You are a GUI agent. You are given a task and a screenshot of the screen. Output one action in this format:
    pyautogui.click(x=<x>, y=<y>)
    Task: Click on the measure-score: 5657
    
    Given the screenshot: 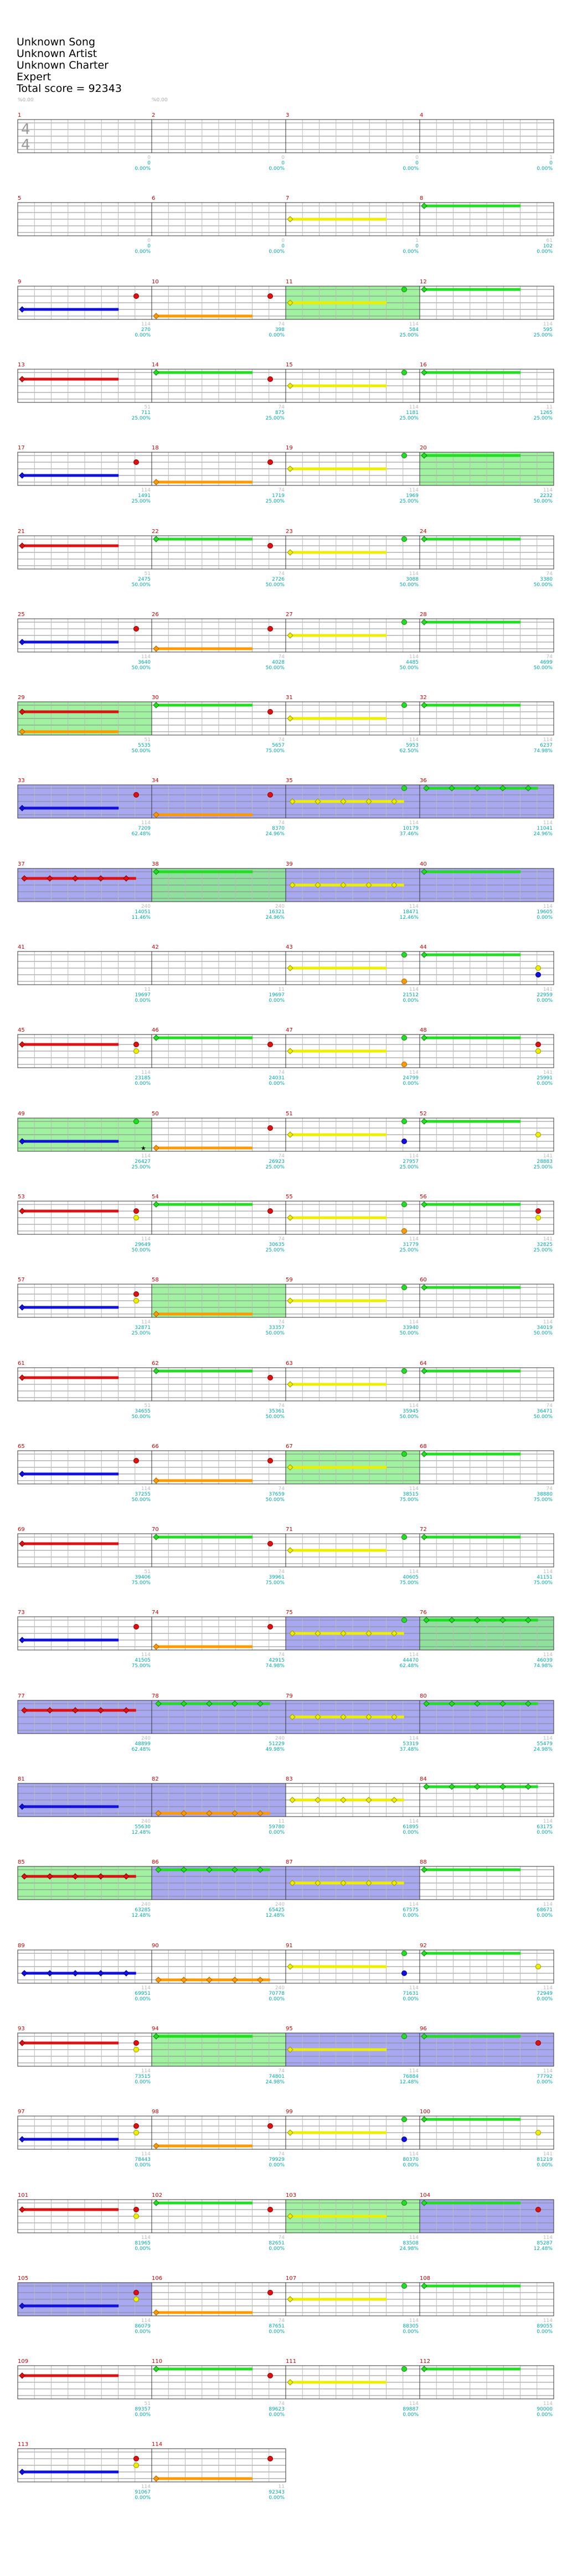 What is the action you would take?
    pyautogui.click(x=278, y=745)
    